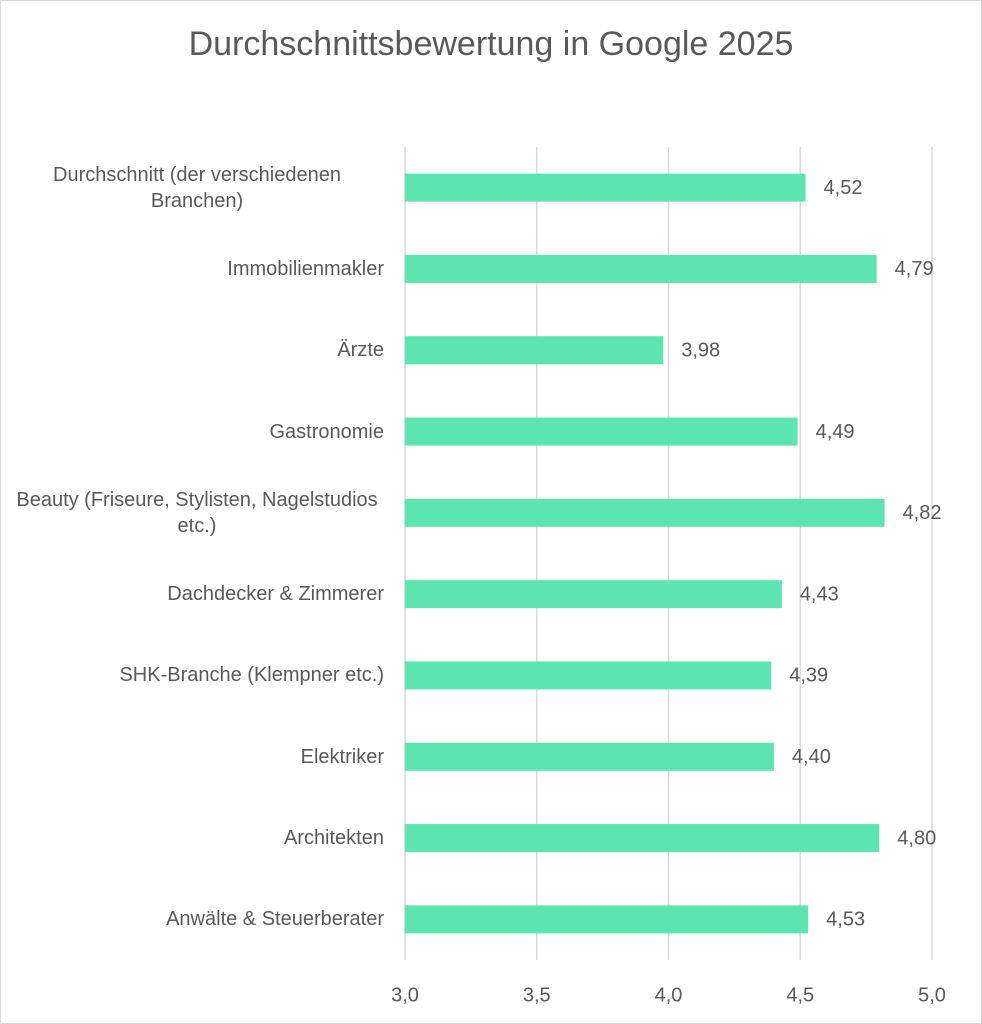 The height and width of the screenshot is (1024, 982). What do you see at coordinates (305, 268) in the screenshot?
I see `y-tick-label: Immobilienmakler` at bounding box center [305, 268].